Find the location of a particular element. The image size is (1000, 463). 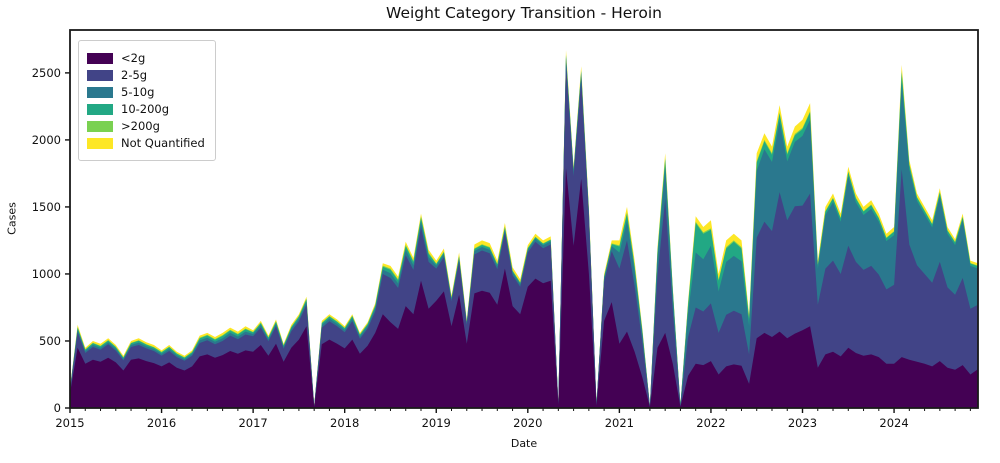

legend-item: <2g is located at coordinates (146, 58).